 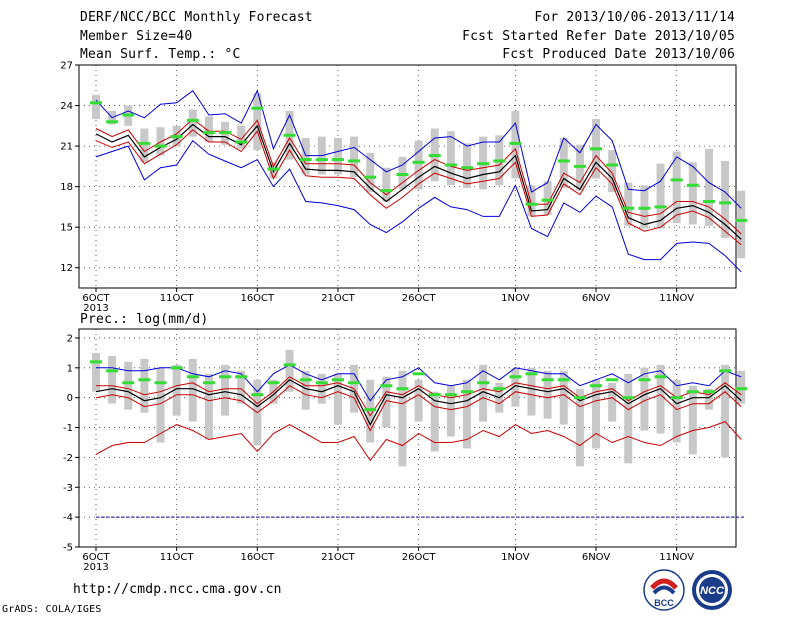 I want to click on prec-ytick-label: -4, so click(x=68, y=518).